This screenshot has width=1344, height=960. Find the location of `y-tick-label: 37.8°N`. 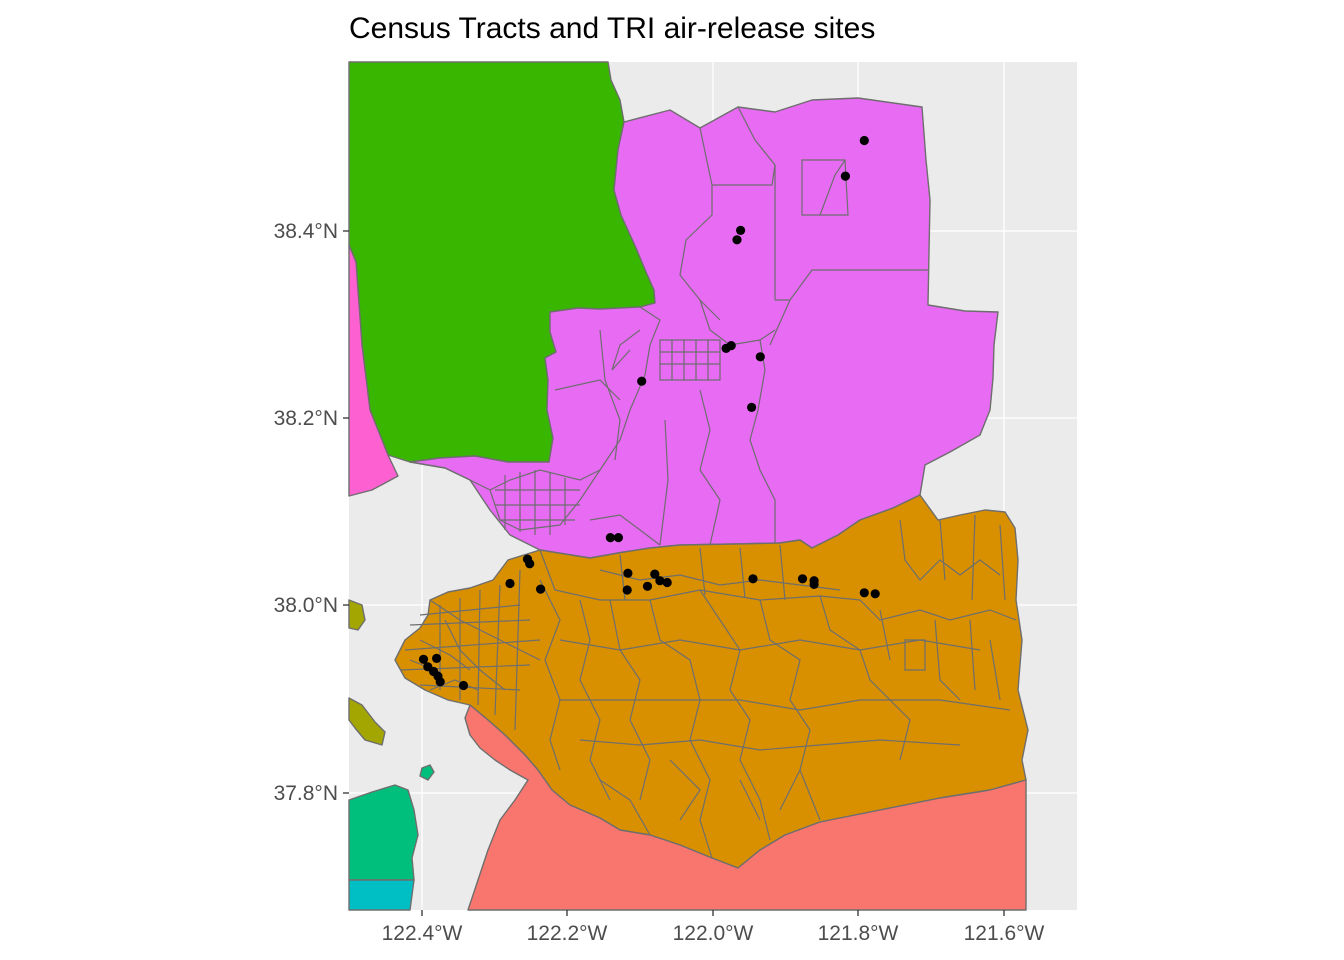

y-tick-label: 37.8°N is located at coordinates (306, 793).